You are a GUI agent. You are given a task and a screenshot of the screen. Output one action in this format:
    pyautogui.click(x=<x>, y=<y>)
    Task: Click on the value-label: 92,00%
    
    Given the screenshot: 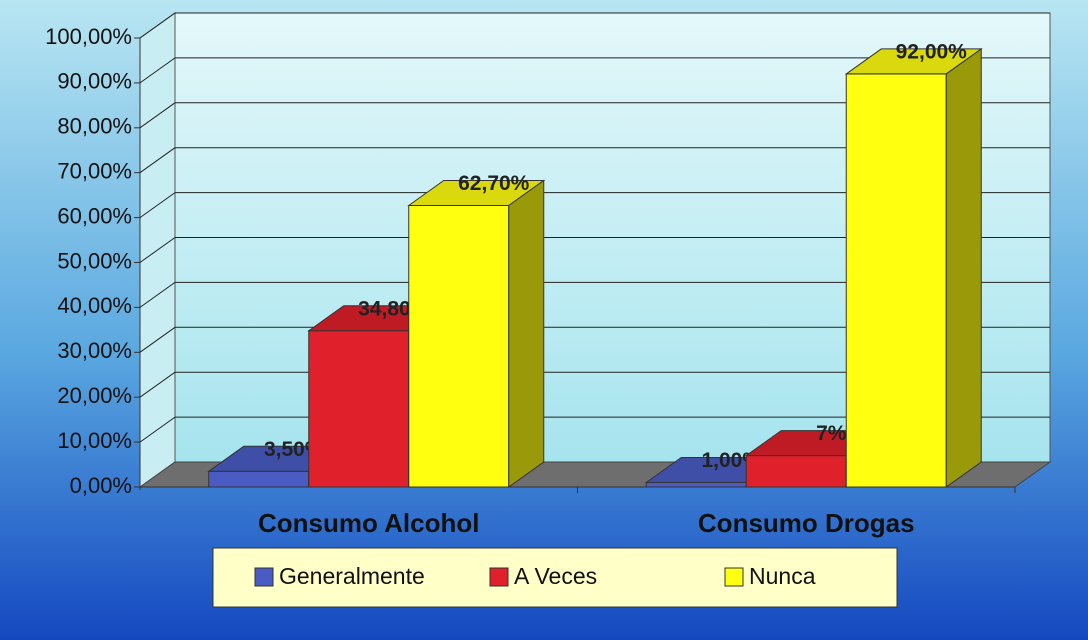 What is the action you would take?
    pyautogui.click(x=932, y=51)
    